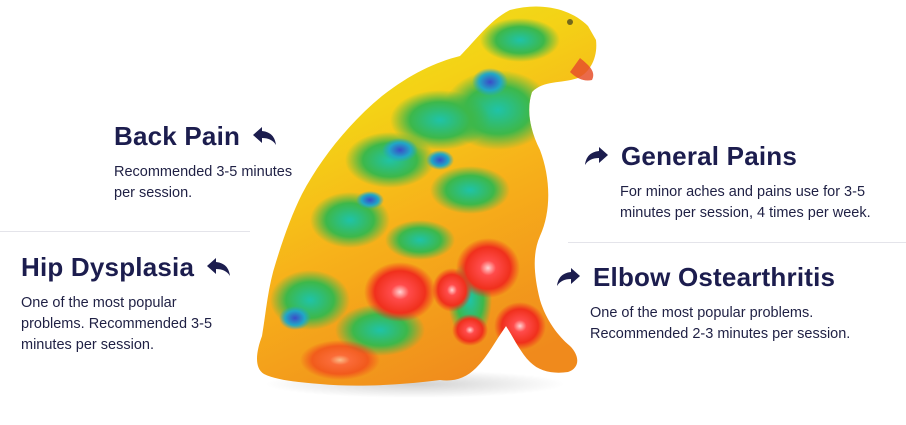 The width and height of the screenshot is (906, 425). Describe the element at coordinates (737, 242) in the screenshot. I see `divider-right` at that location.